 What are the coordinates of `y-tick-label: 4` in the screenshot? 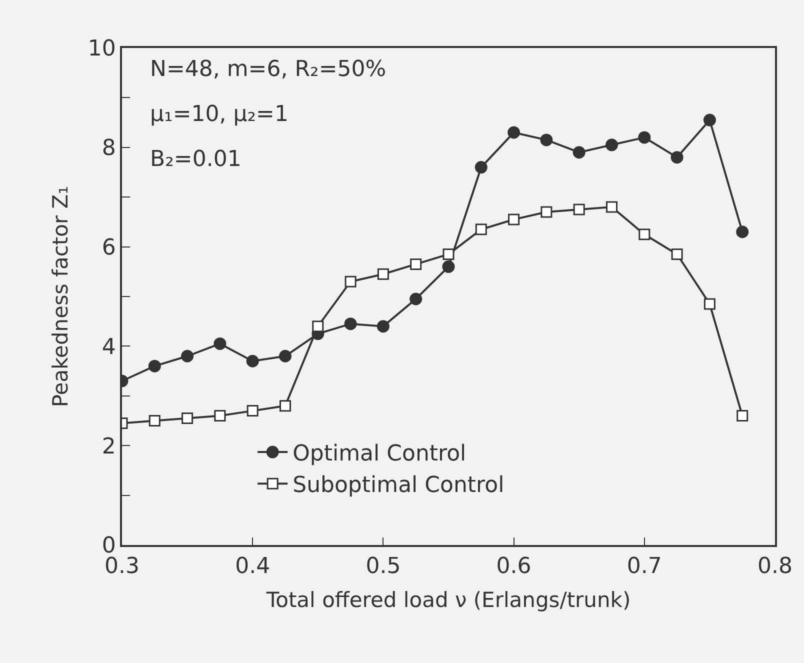 It's located at (109, 347).